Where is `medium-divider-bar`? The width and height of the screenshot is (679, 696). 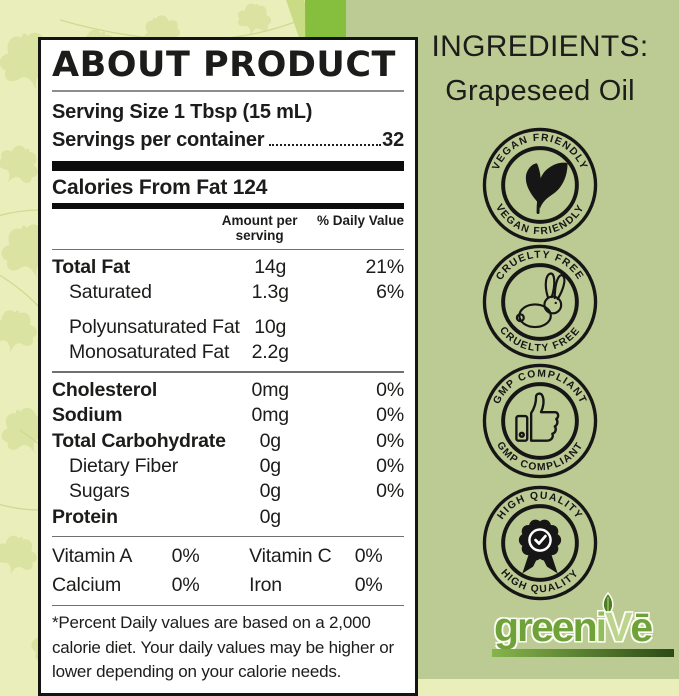
medium-divider-bar is located at coordinates (228, 205).